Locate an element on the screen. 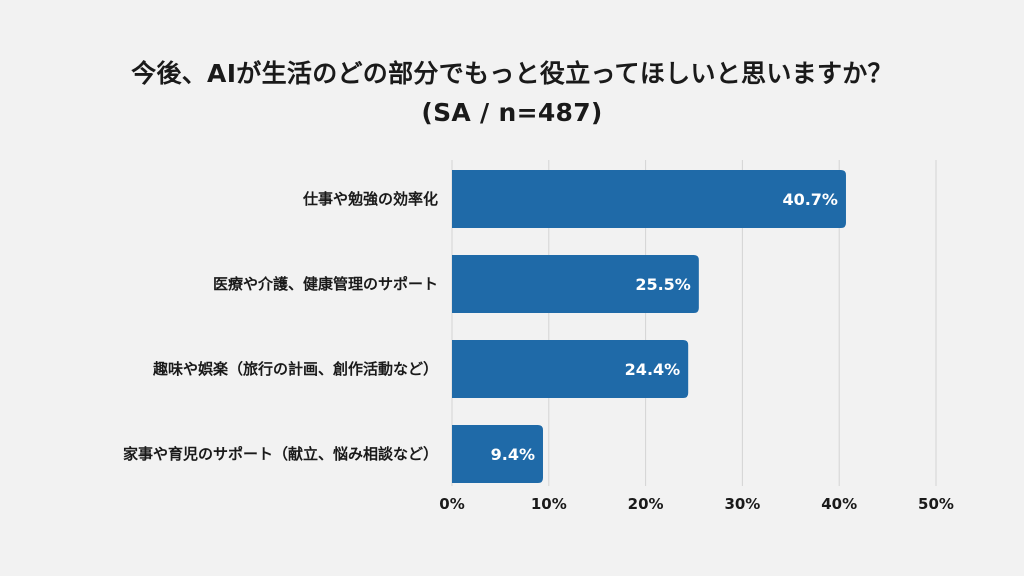  chart-subtitle: (SA / n=487) is located at coordinates (512, 112).